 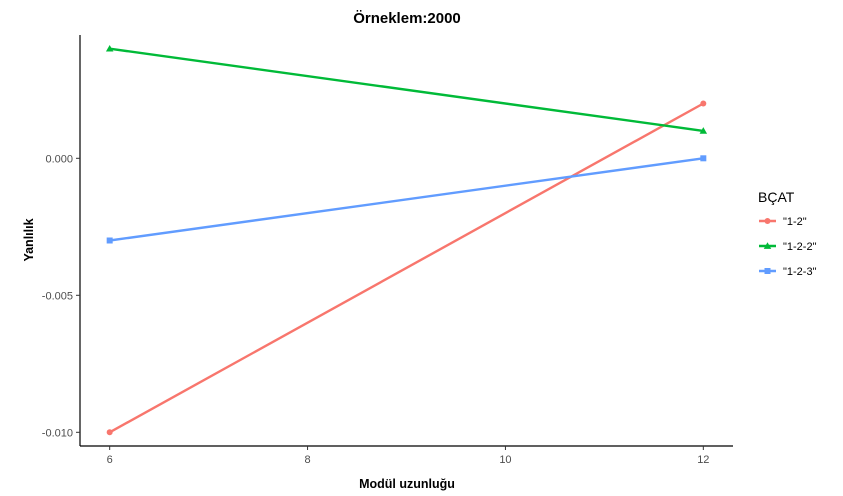 I want to click on x-tick-label: 12, so click(x=703, y=460).